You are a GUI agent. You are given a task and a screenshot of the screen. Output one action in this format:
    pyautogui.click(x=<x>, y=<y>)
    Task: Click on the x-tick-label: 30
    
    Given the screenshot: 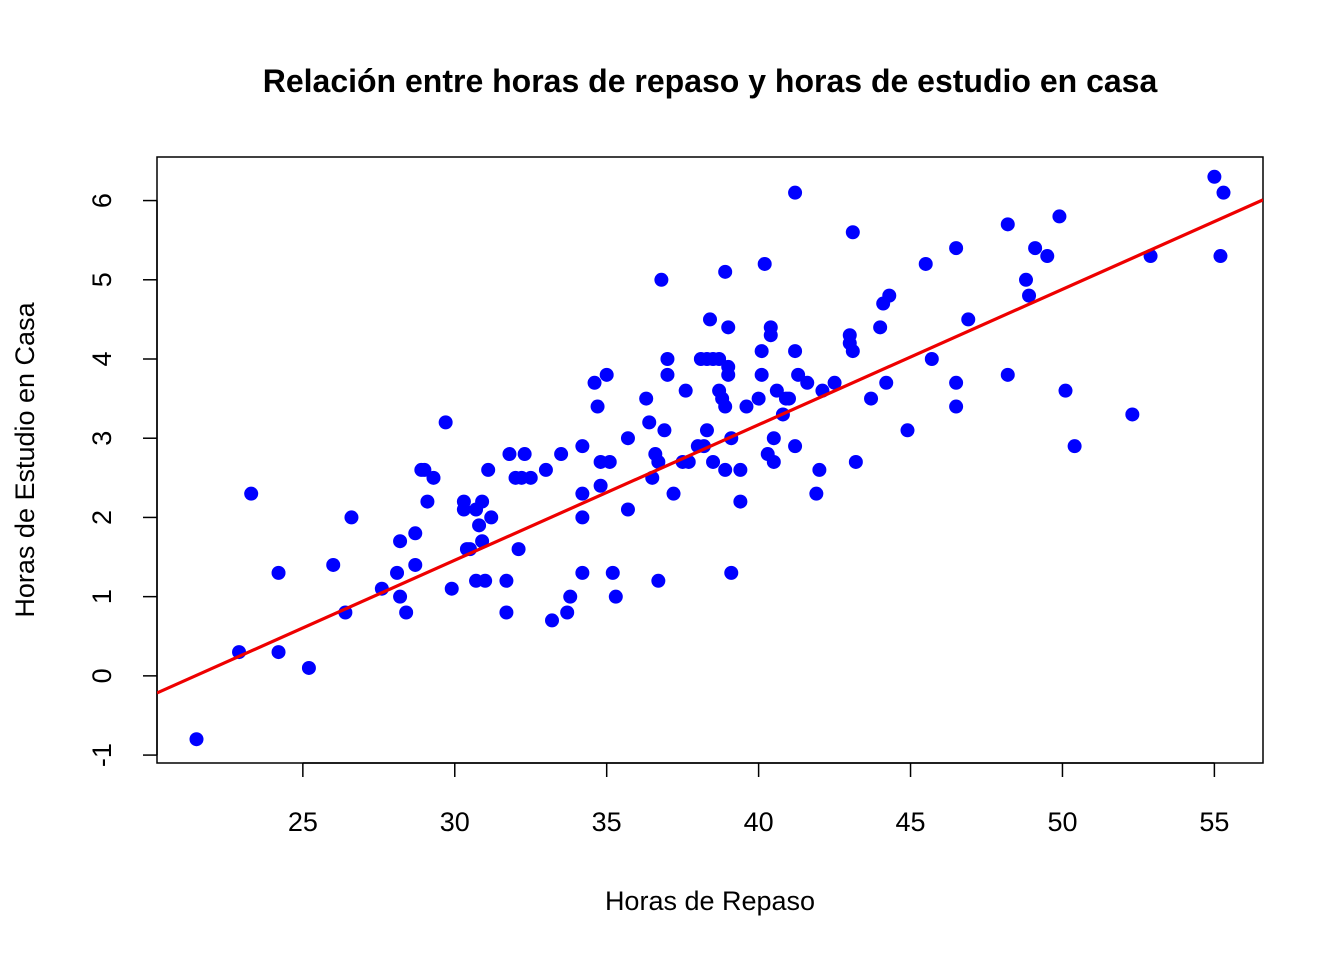 What is the action you would take?
    pyautogui.click(x=455, y=822)
    